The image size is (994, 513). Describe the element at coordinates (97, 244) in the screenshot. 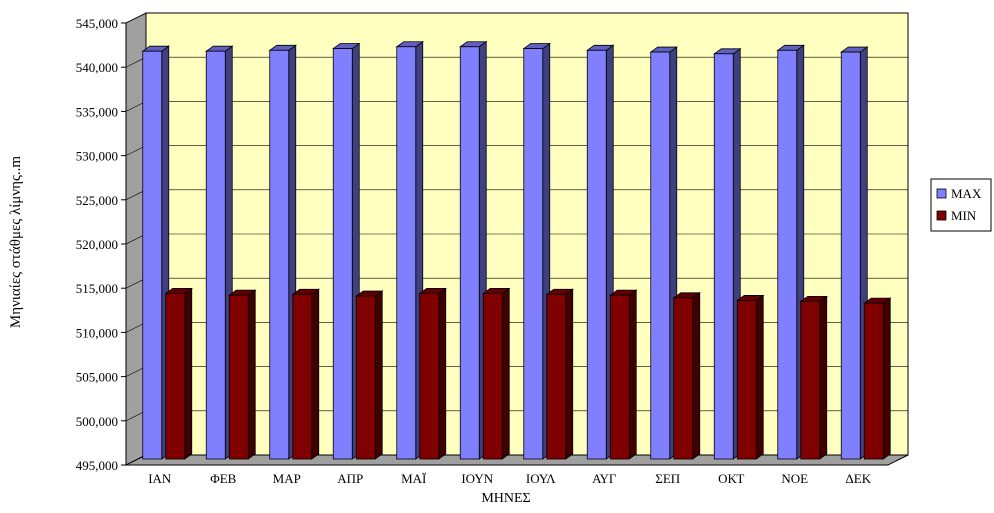

I see `y-tick-label: 520,000` at that location.